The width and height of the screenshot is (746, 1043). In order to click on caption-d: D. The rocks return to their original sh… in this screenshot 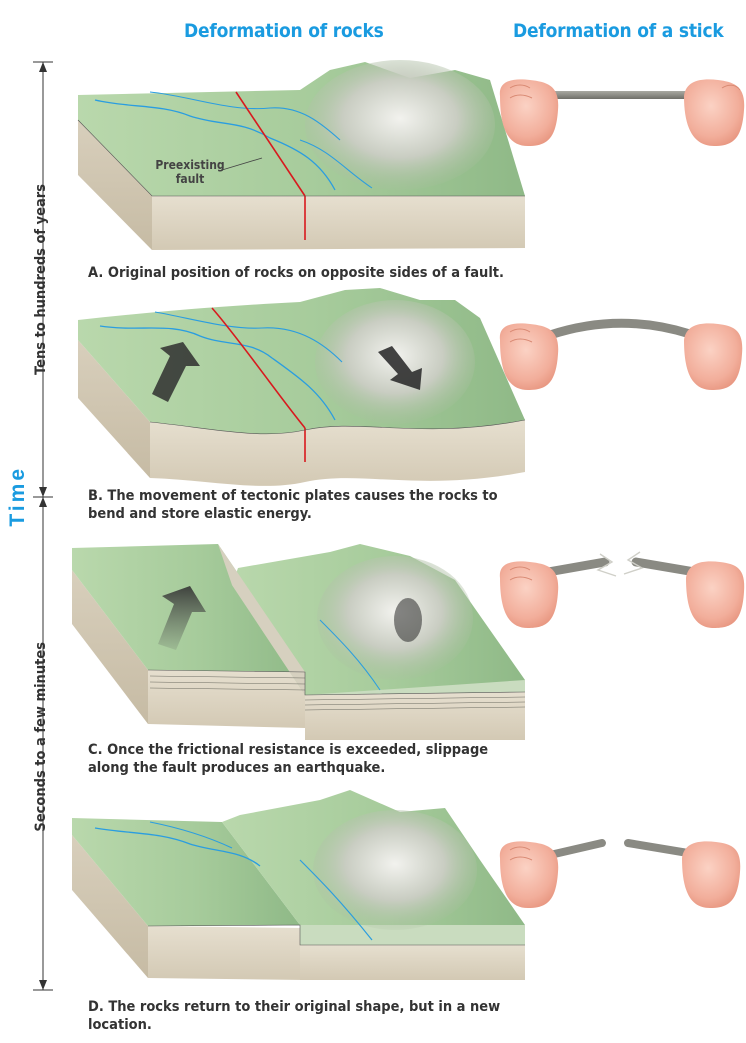, I will do `click(294, 1016)`.